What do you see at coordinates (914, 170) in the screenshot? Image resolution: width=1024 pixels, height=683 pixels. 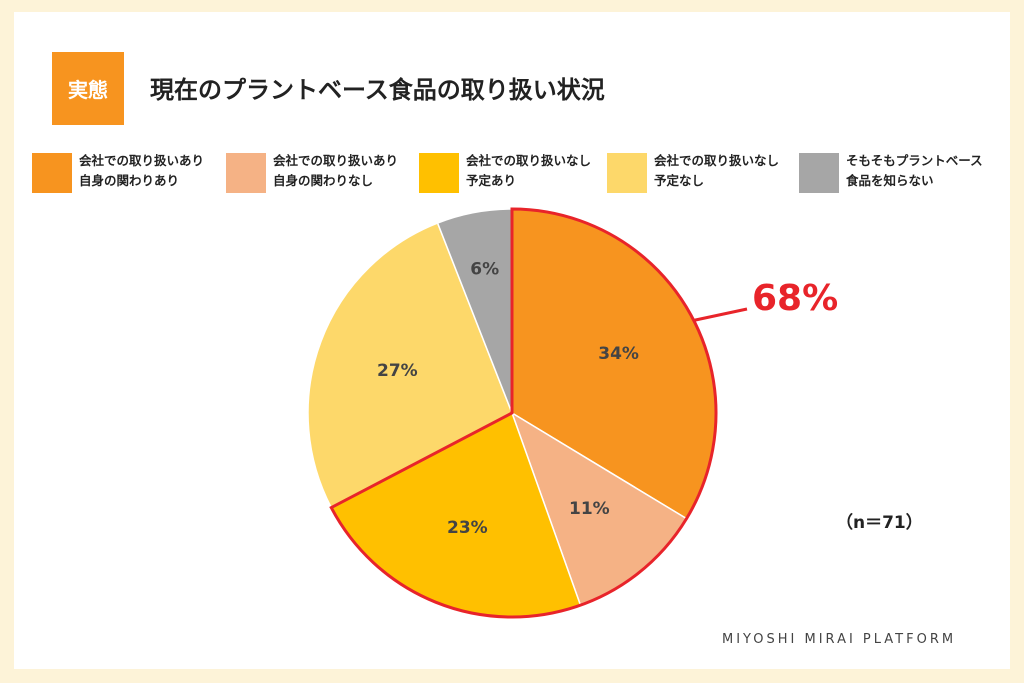 I see `legend-label: そもそもプラントベース 食品を知らない` at bounding box center [914, 170].